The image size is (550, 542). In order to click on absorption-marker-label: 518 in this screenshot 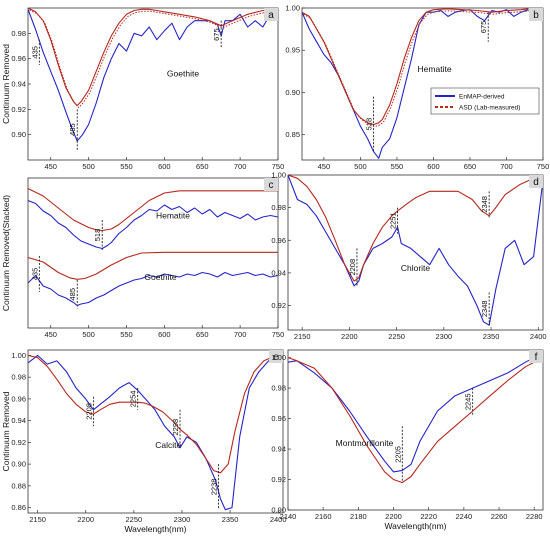, I will do `click(369, 124)`.